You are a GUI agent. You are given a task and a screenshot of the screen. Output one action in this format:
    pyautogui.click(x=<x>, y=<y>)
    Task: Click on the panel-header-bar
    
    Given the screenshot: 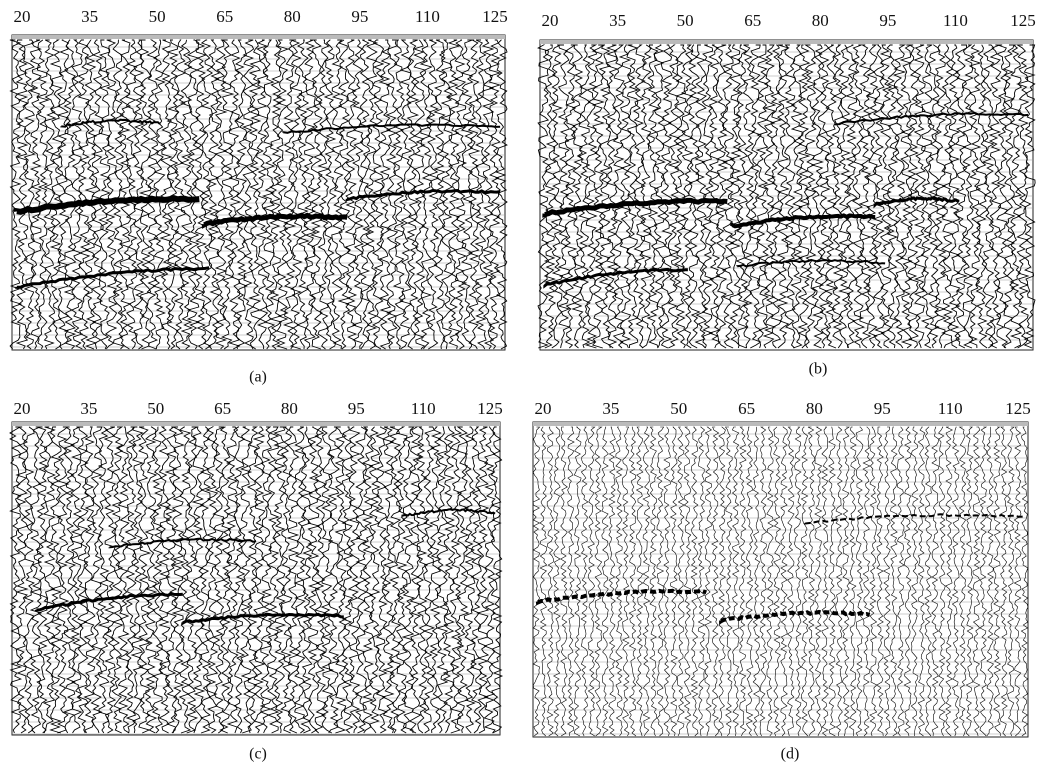 What is the action you would take?
    pyautogui.click(x=258, y=37)
    